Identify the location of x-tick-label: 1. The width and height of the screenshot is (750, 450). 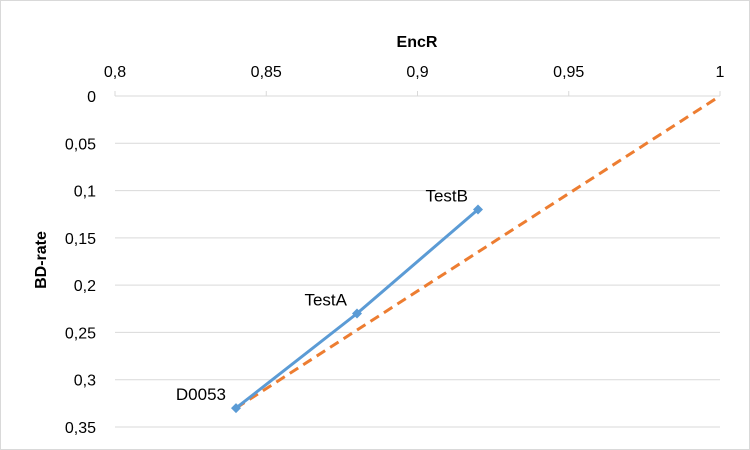
(720, 72).